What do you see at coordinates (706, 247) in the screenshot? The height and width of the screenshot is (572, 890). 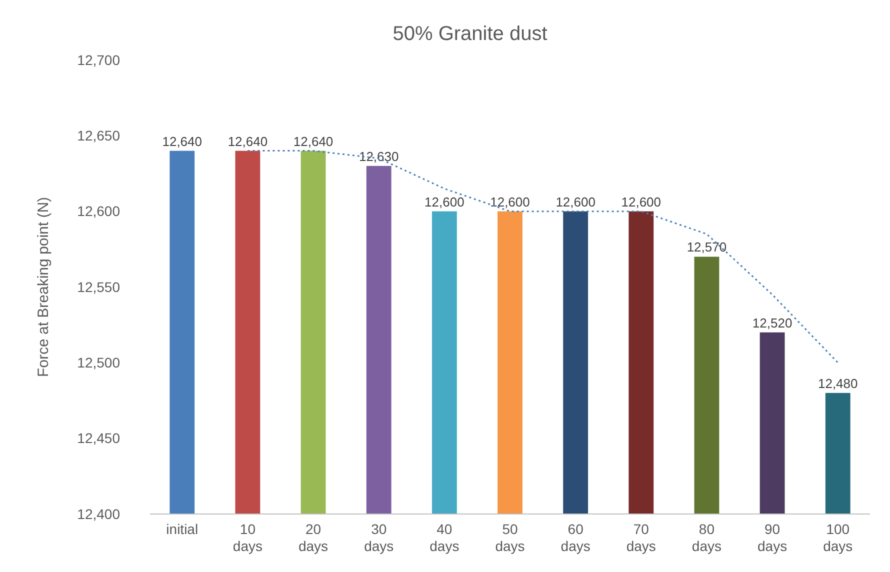 I see `data-label: 12,570` at bounding box center [706, 247].